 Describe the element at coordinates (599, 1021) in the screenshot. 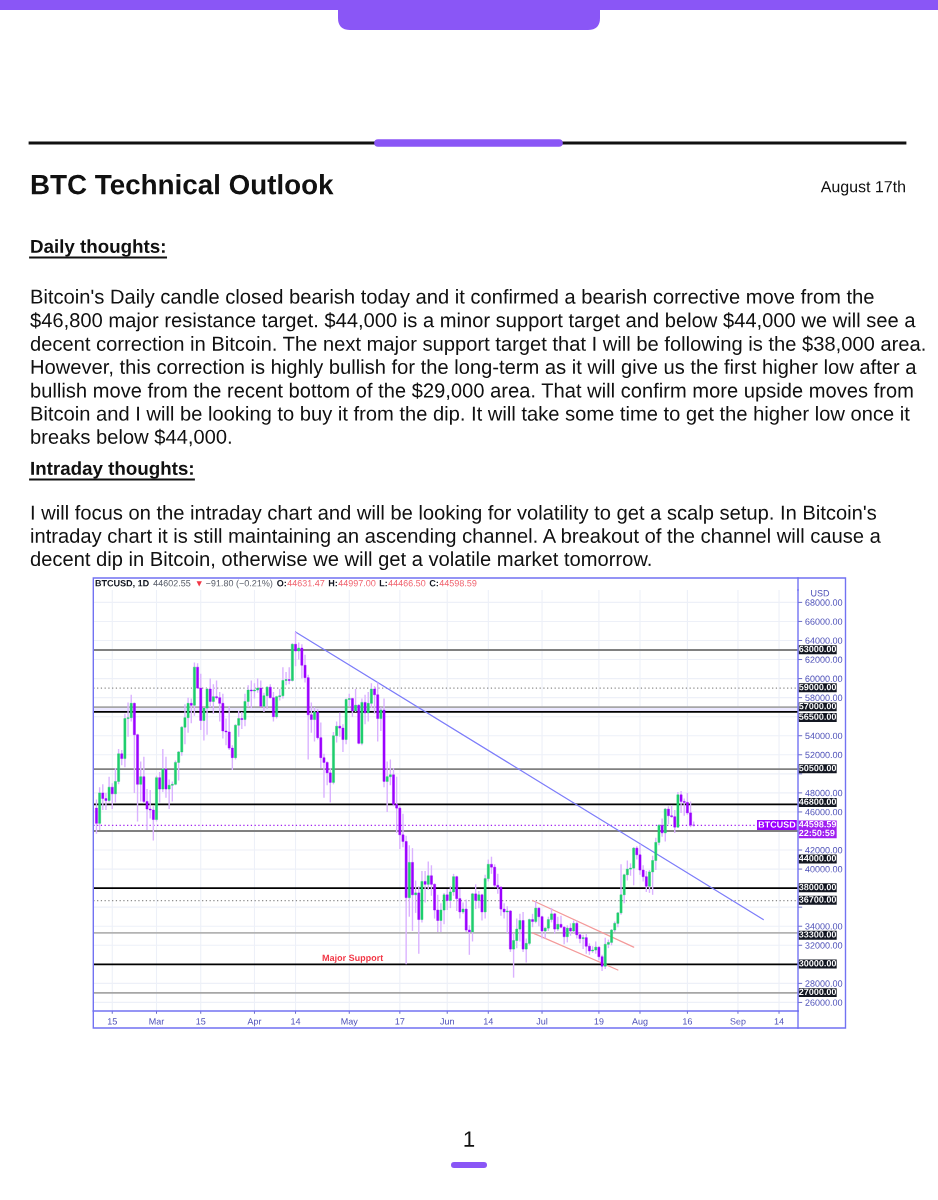

I see `x-tick-label: 19` at that location.